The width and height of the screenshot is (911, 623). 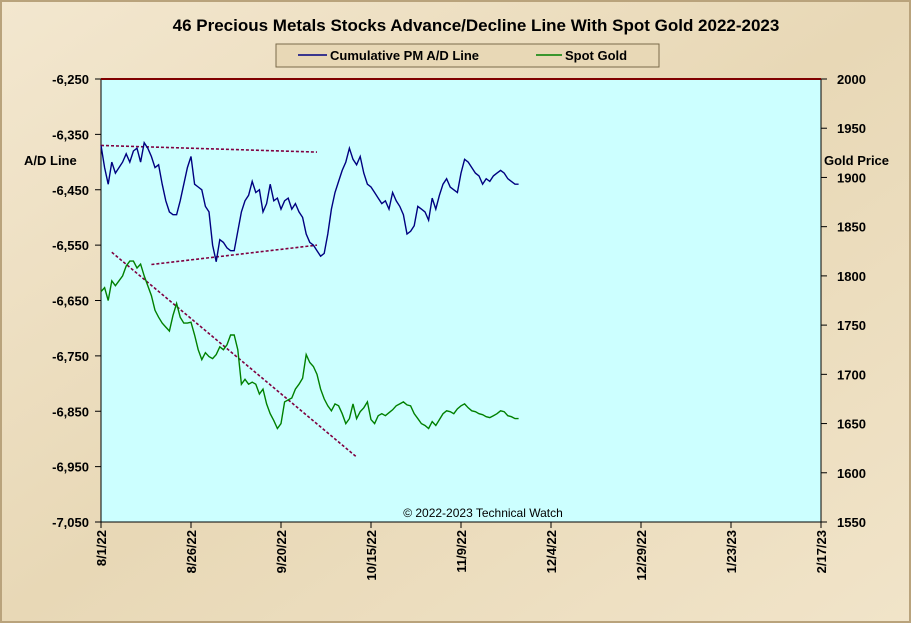 What do you see at coordinates (641, 555) in the screenshot?
I see `x-tick-label: 12/29/22` at bounding box center [641, 555].